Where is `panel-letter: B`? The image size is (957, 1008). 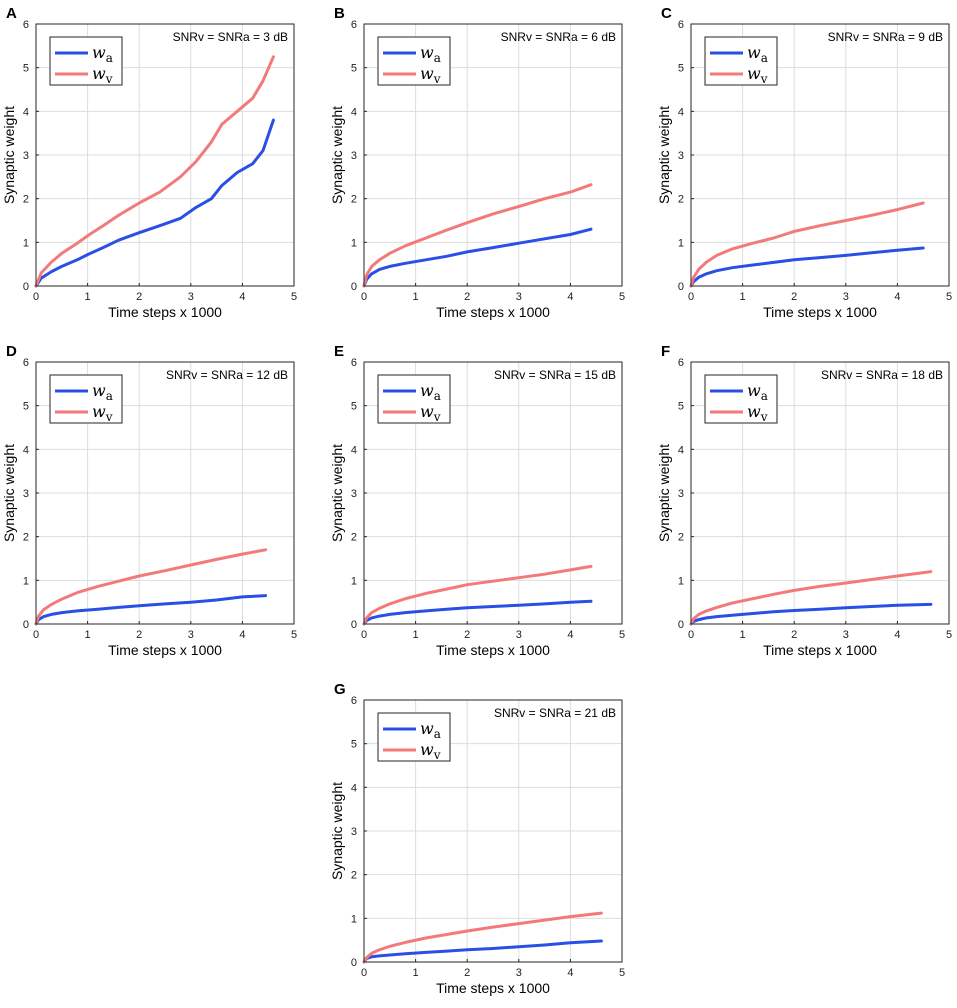 panel-letter: B is located at coordinates (339, 13).